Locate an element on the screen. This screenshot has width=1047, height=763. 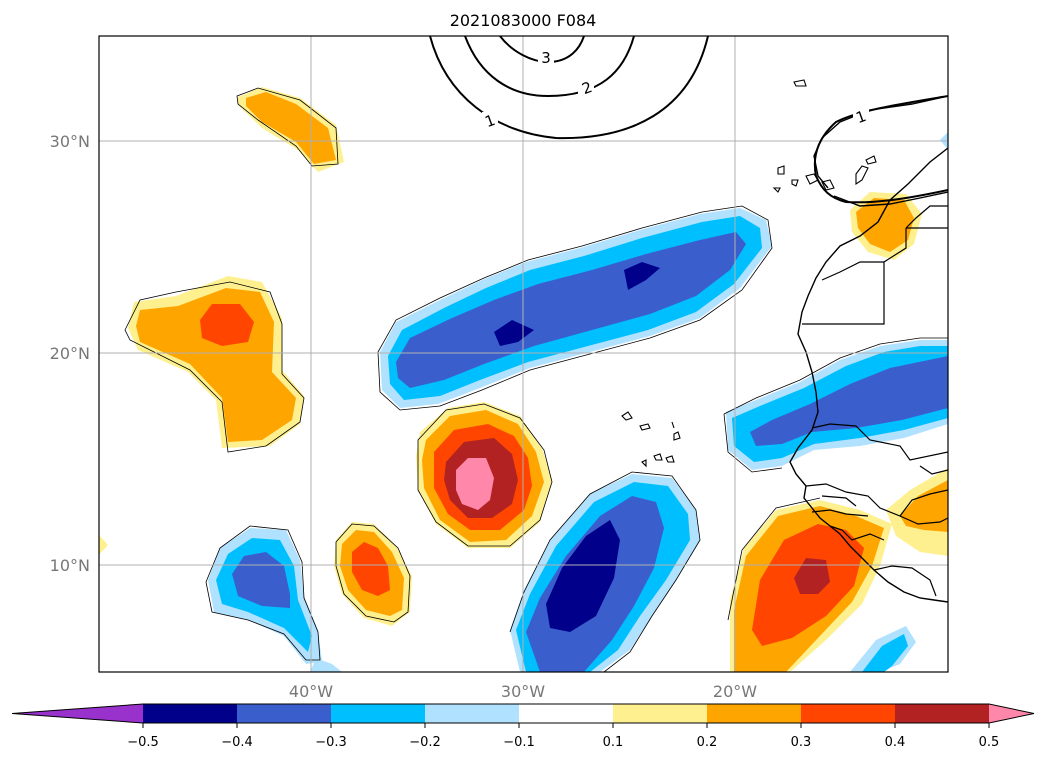
contour-label: 3 is located at coordinates (546, 58).